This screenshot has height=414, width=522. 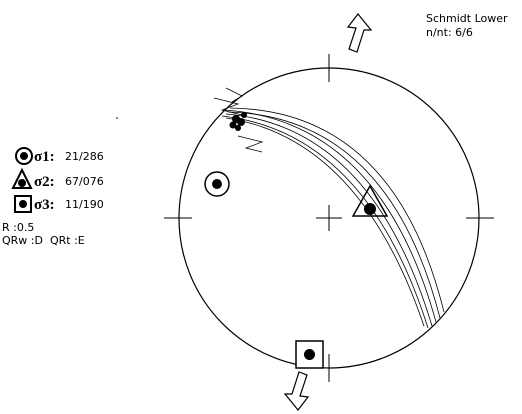 What do you see at coordinates (84, 204) in the screenshot?
I see `legend-value: 11/190` at bounding box center [84, 204].